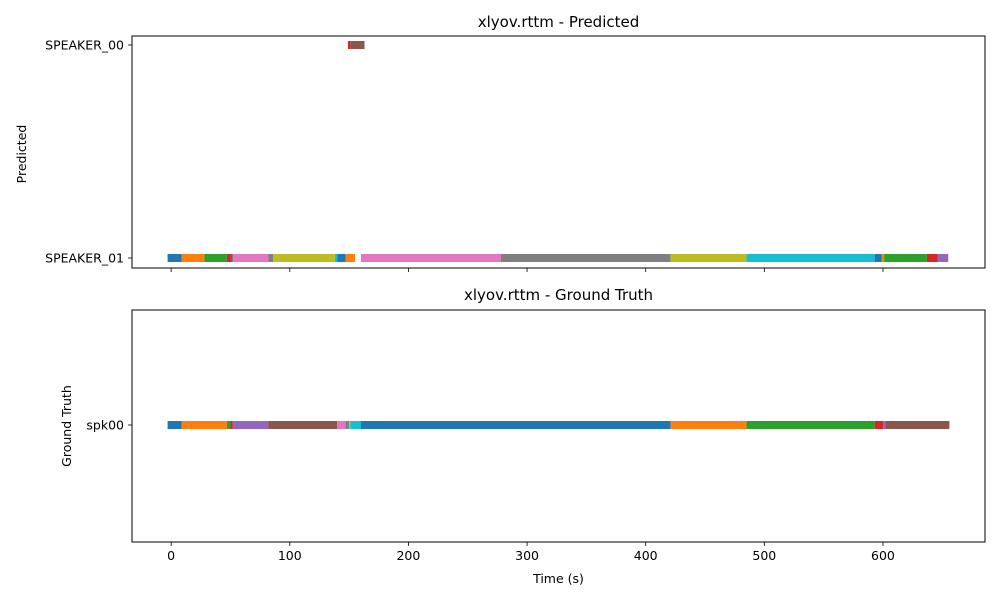 The image size is (1000, 600). I want to click on xtick-label-200: 200, so click(408, 555).